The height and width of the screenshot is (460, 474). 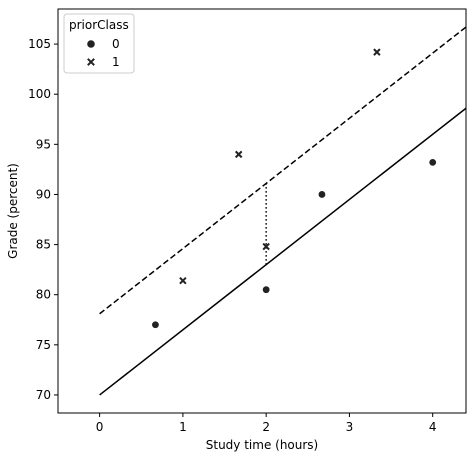 What do you see at coordinates (116, 62) in the screenshot?
I see `legend-entry-label: 1` at bounding box center [116, 62].